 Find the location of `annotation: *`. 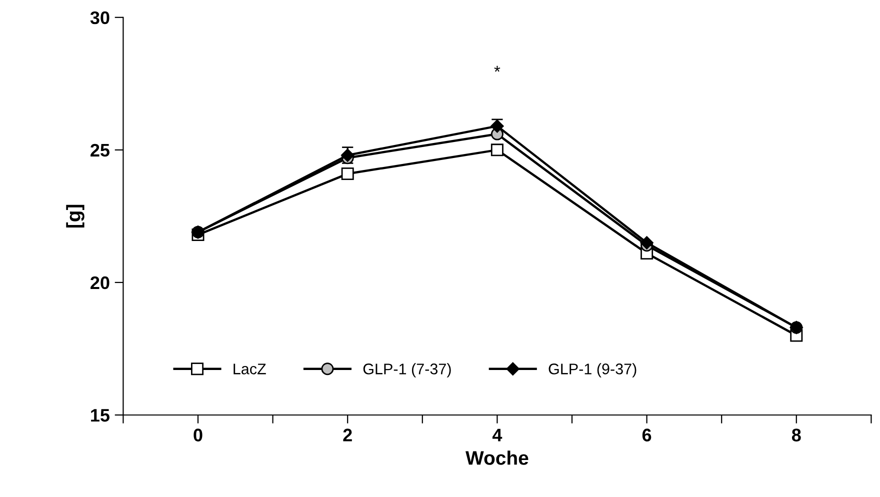

annotation: * is located at coordinates (497, 69).